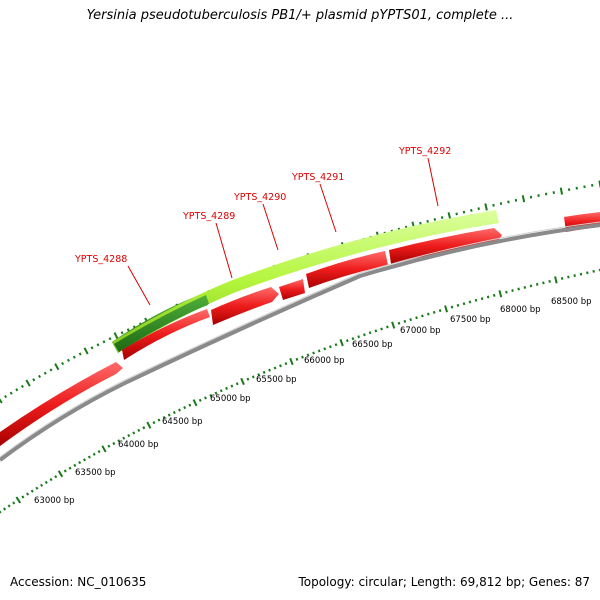 This screenshot has height=600, width=600. I want to click on length-label: Length:, so click(433, 582).